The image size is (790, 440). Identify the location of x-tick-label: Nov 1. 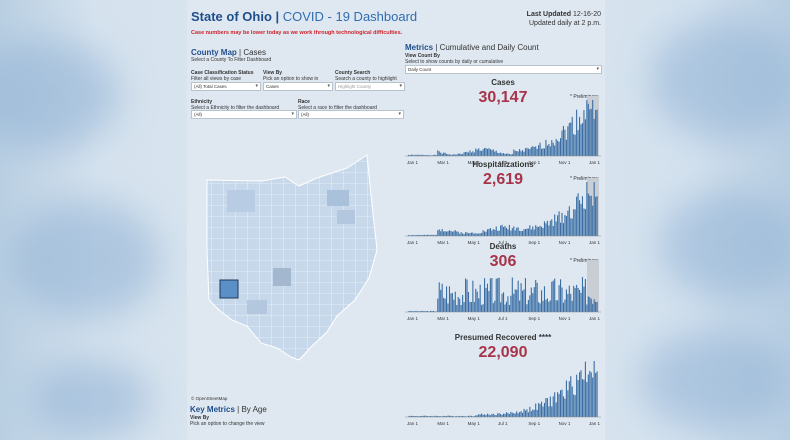
(564, 242).